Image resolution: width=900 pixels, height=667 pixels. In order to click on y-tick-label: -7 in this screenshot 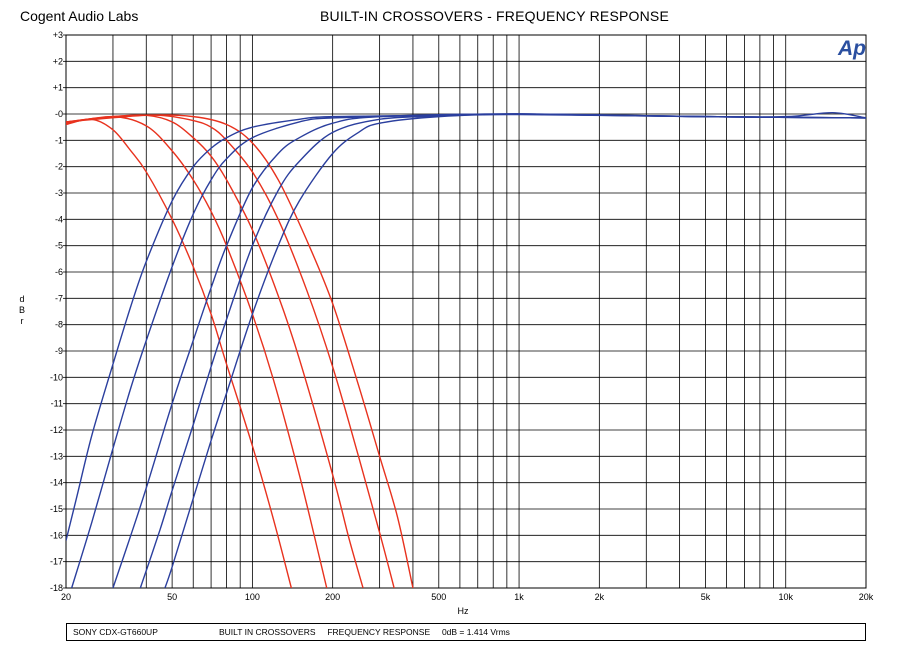, I will do `click(59, 298)`.